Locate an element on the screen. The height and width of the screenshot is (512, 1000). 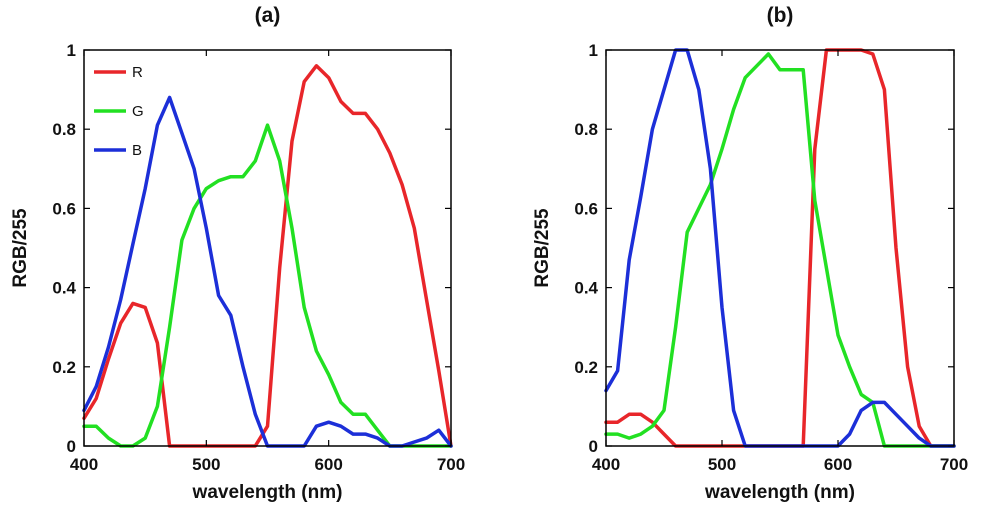
legend: R G B is located at coordinates (119, 111).